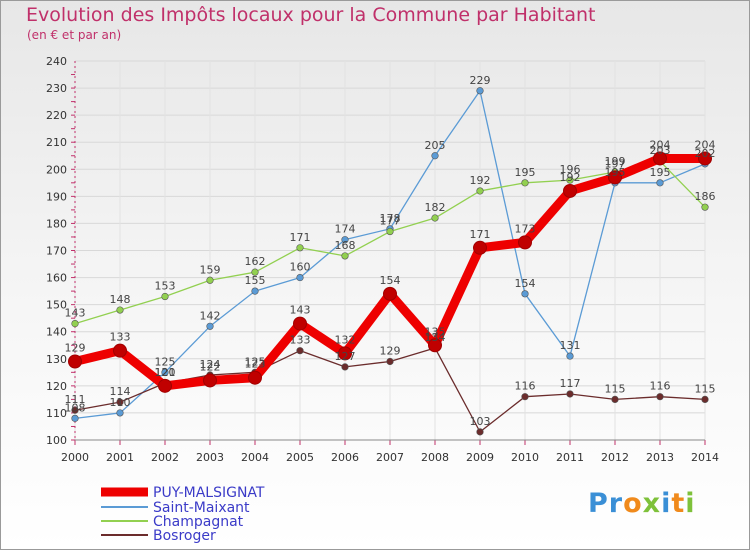 Image resolution: width=750 pixels, height=550 pixels. I want to click on data-label: 125, so click(165, 361).